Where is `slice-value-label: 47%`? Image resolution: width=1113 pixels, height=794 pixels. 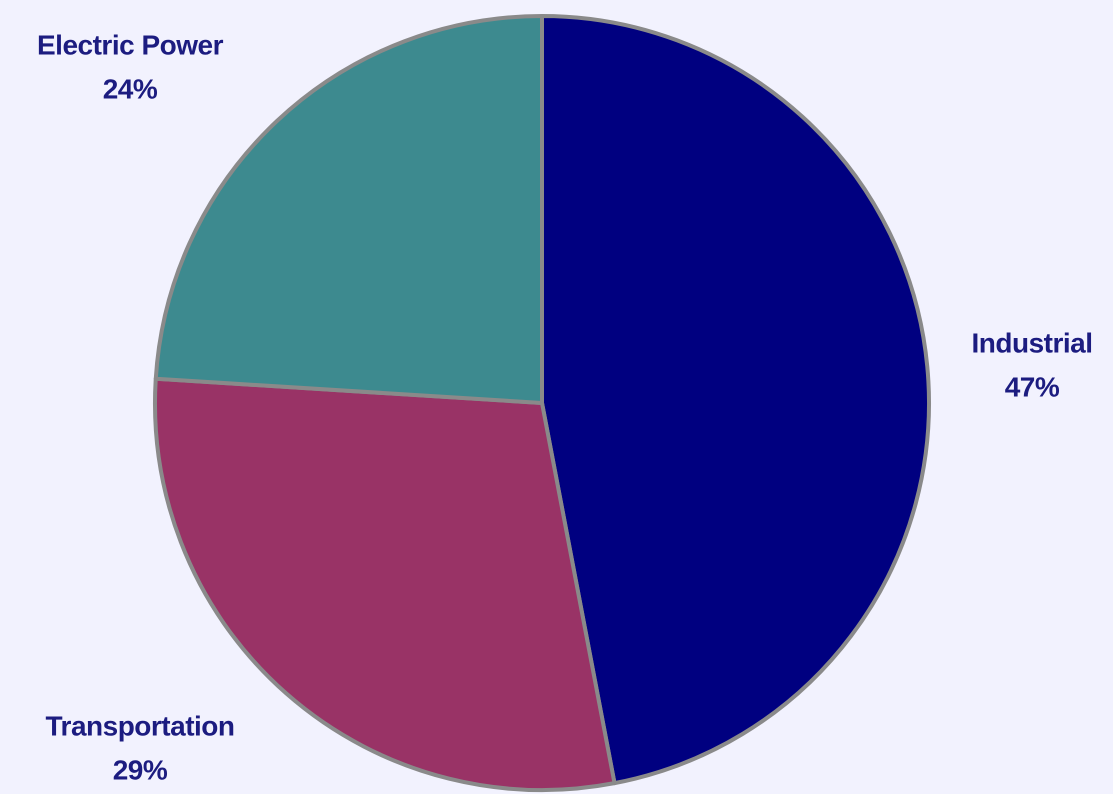
slice-value-label: 47% is located at coordinates (1032, 386).